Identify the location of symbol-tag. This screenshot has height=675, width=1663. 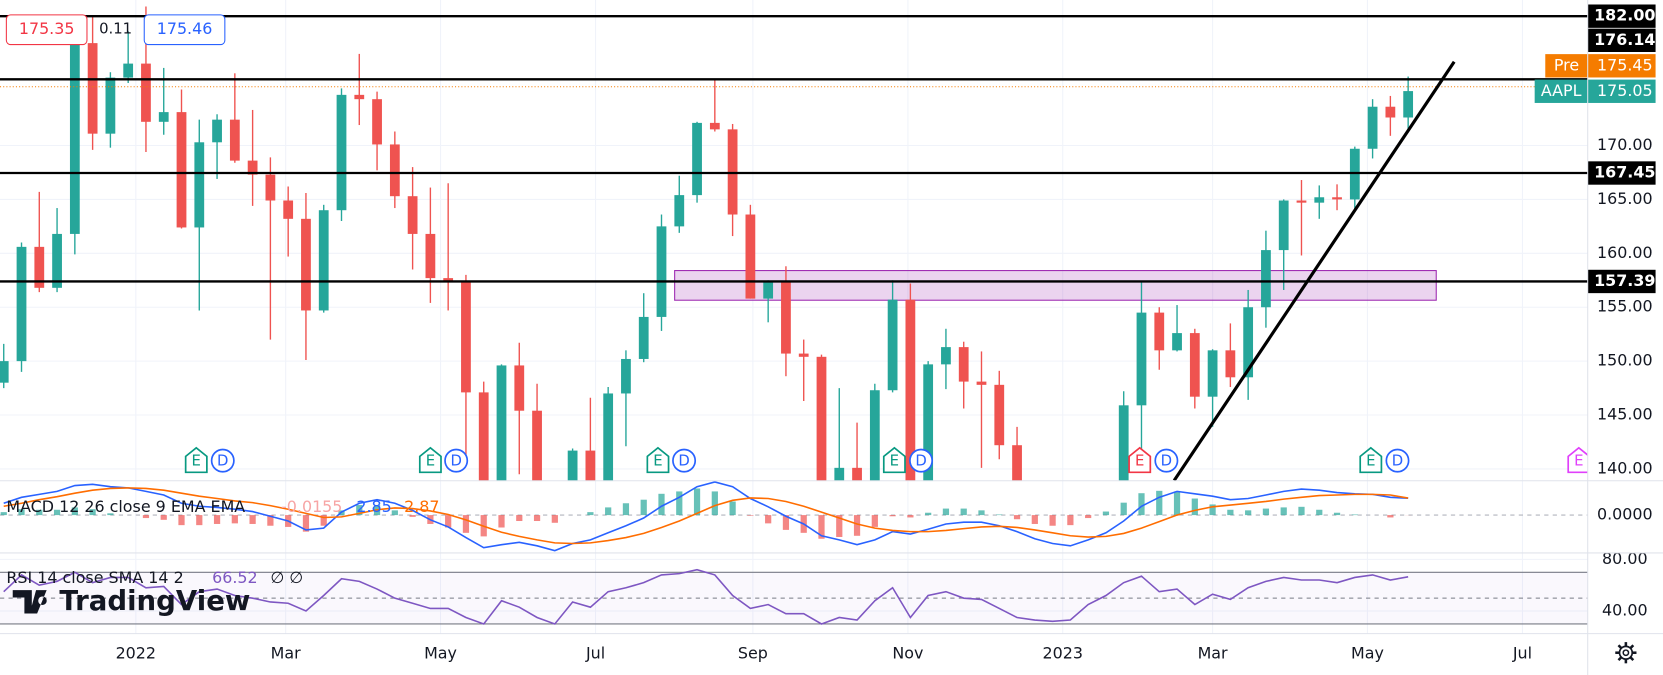
(1561, 91).